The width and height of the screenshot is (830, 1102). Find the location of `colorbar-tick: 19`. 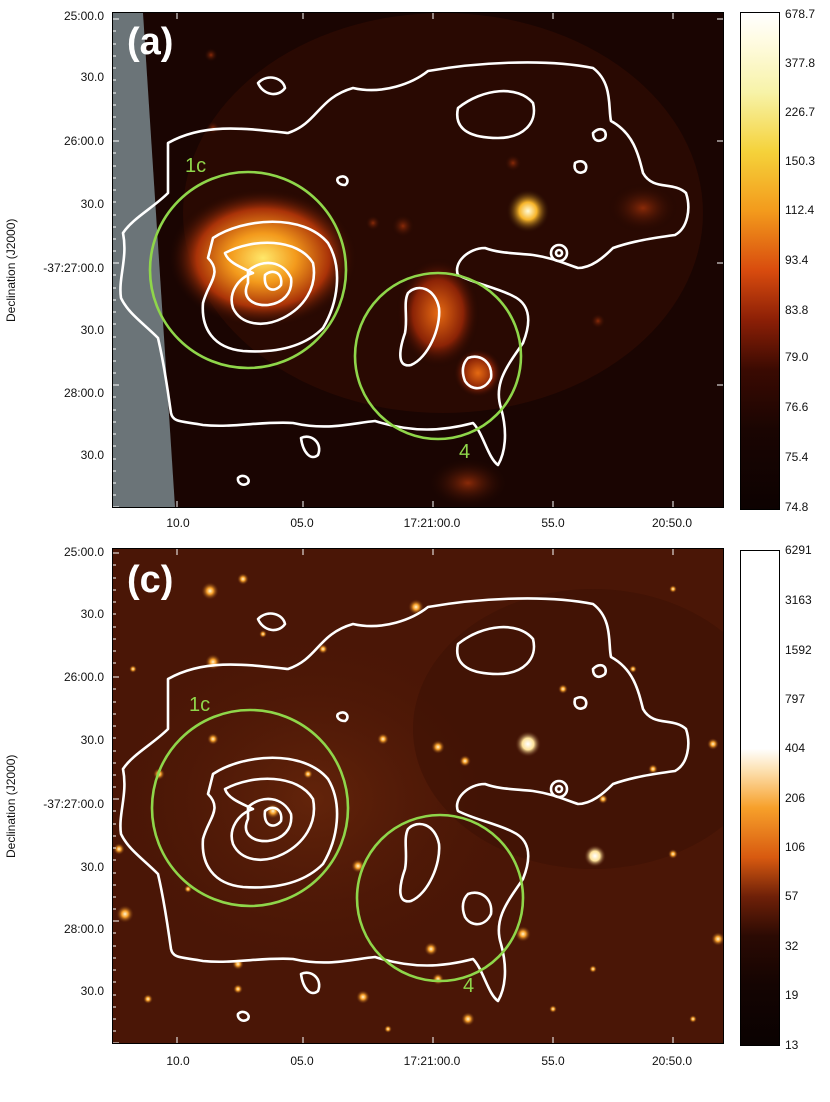

colorbar-tick: 19 is located at coordinates (792, 995).